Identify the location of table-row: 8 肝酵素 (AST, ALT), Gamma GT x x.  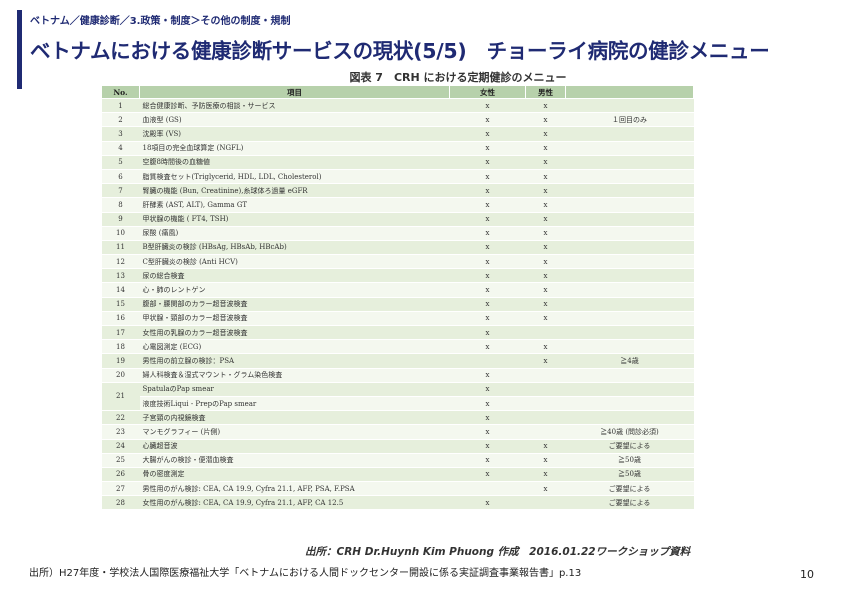
(397, 205).